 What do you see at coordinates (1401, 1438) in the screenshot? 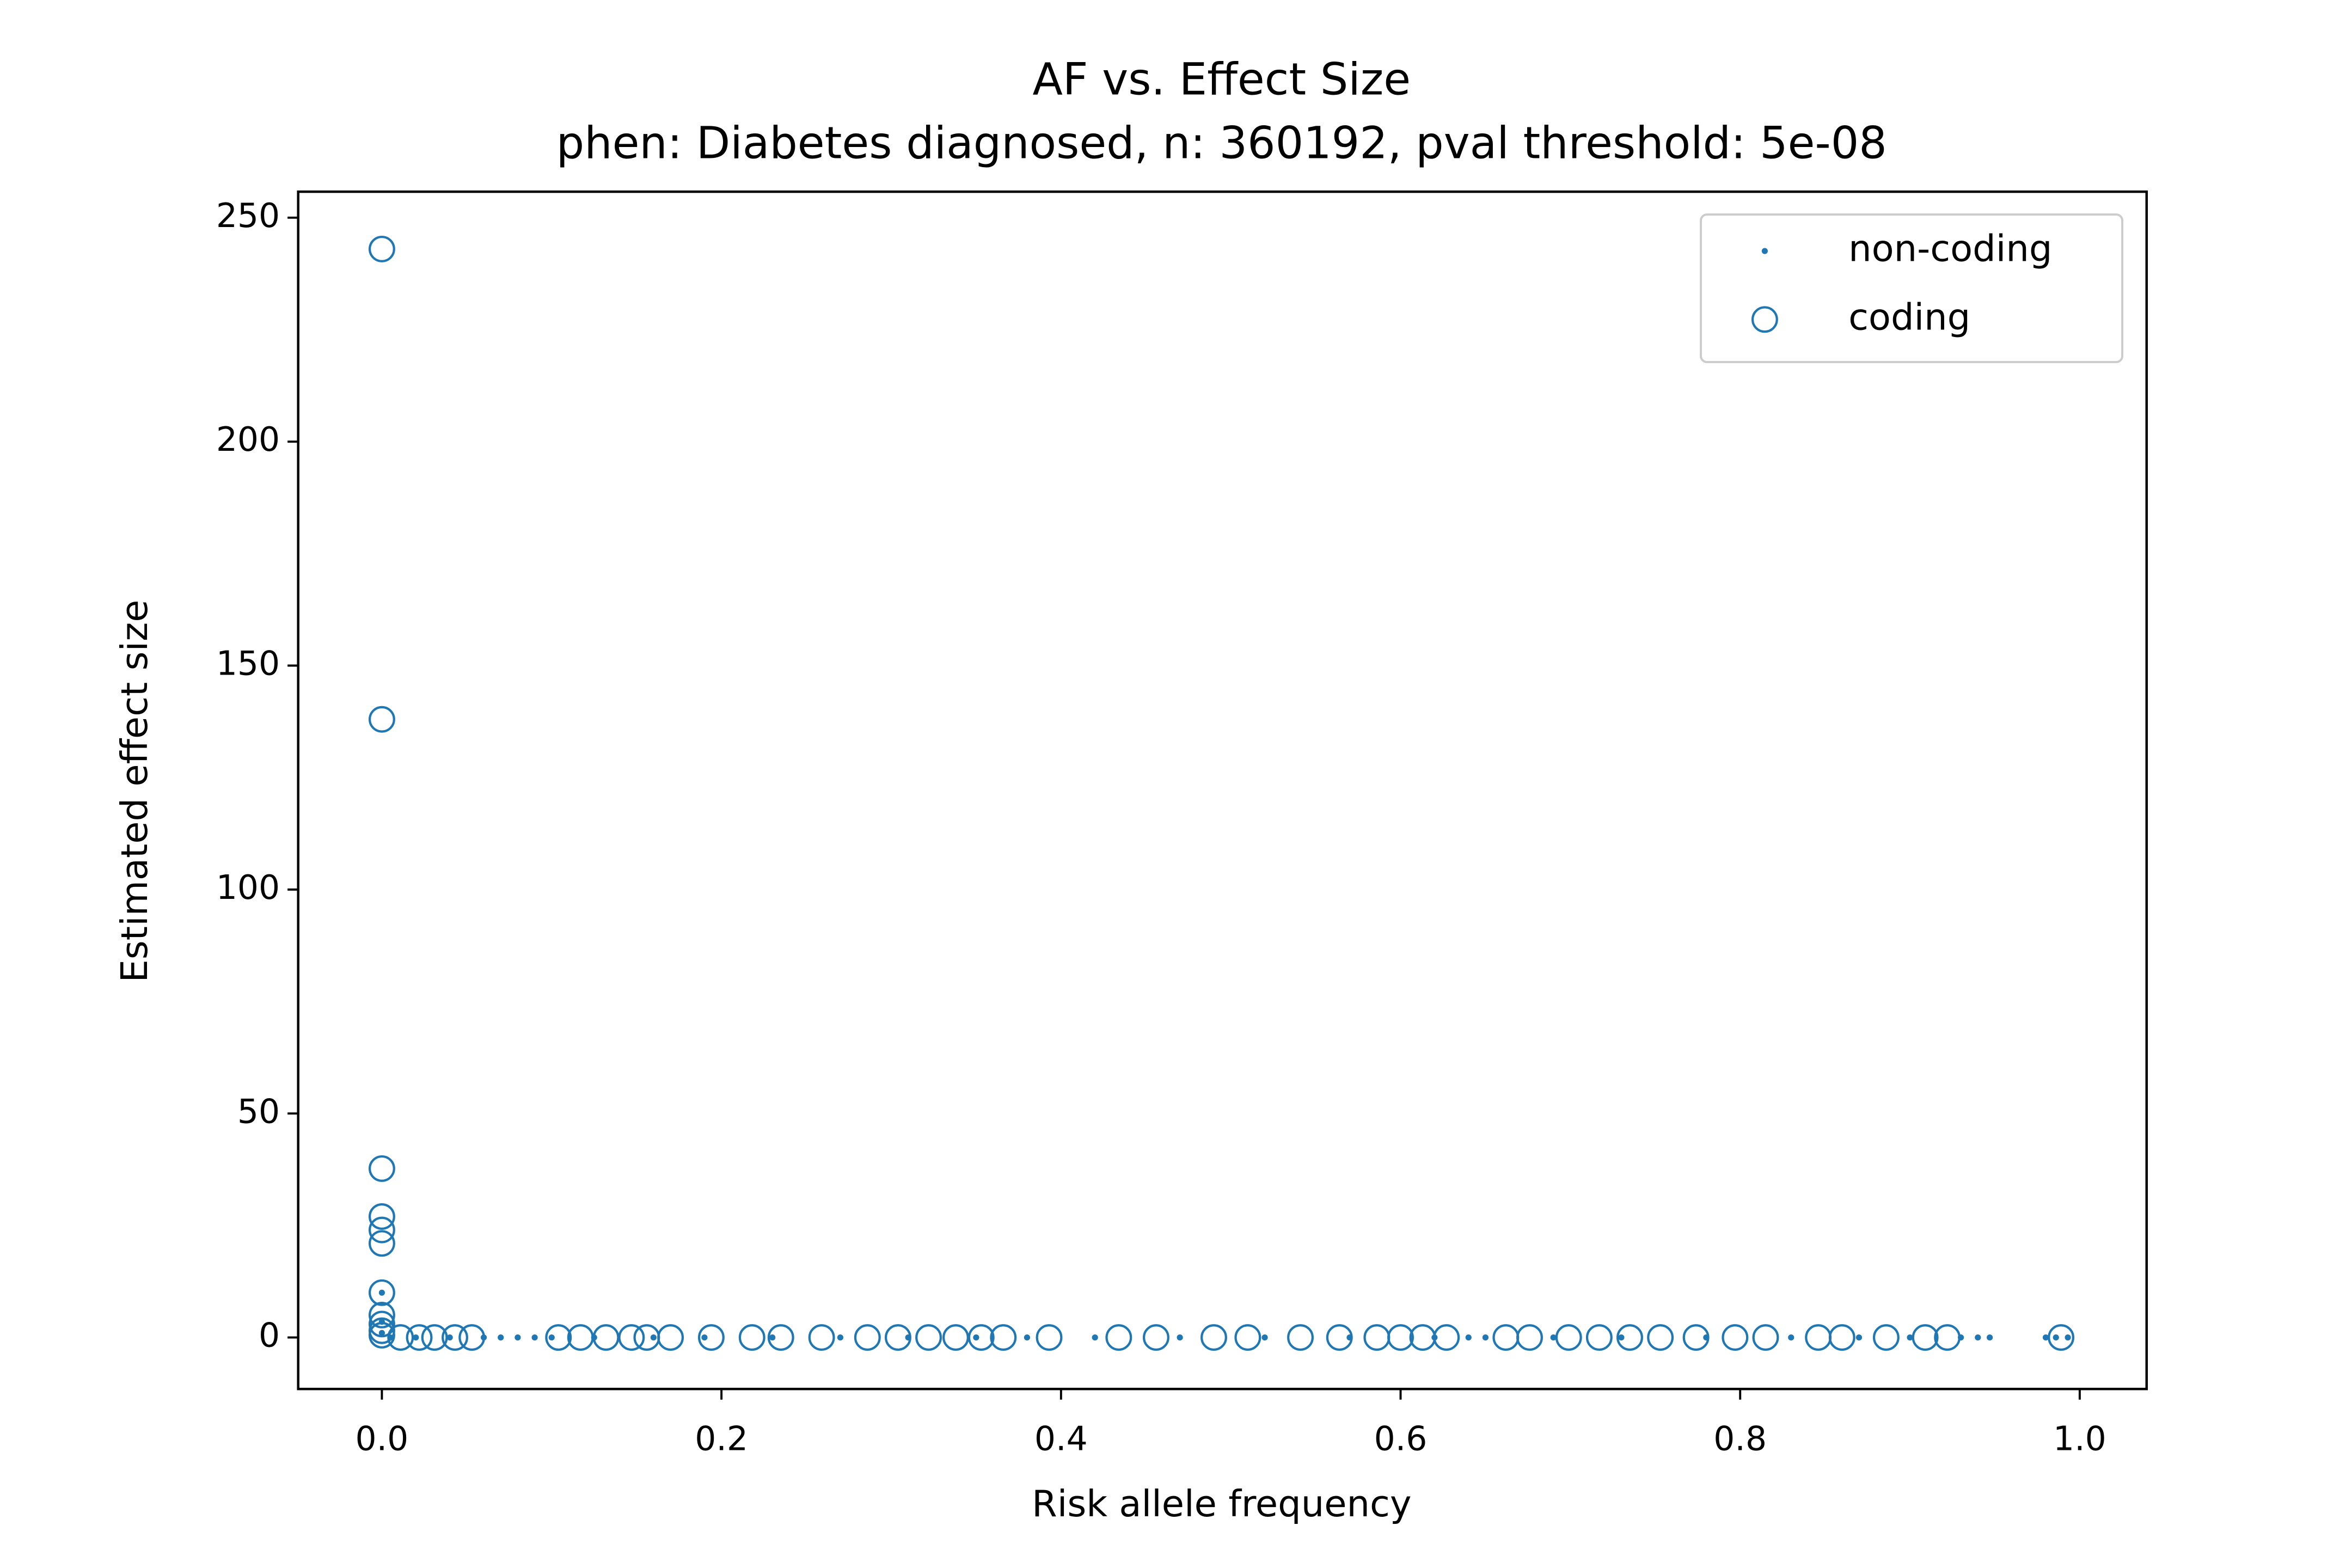
I see `x-tick-label: 0.6` at bounding box center [1401, 1438].